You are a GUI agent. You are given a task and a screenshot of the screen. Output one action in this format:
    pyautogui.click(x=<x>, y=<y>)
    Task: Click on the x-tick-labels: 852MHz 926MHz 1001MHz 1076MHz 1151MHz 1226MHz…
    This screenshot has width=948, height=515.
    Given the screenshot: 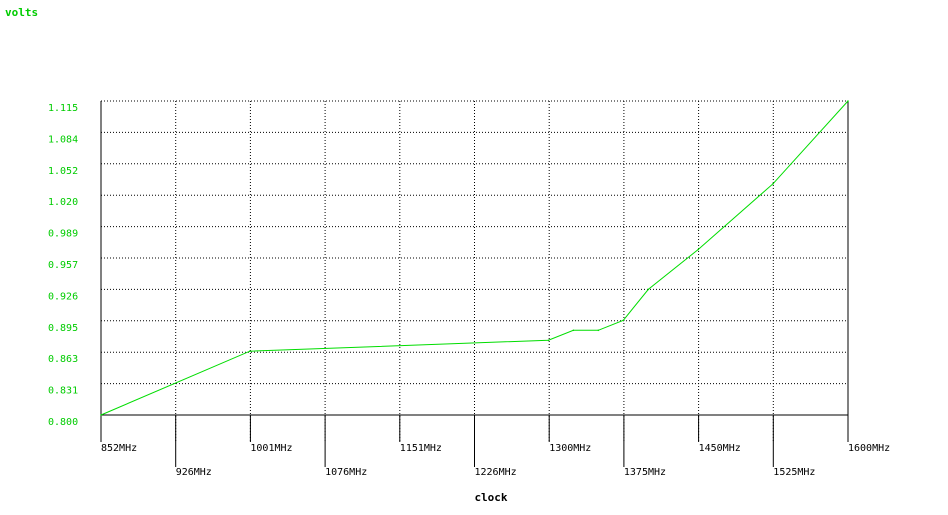 What is the action you would take?
    pyautogui.click(x=495, y=460)
    